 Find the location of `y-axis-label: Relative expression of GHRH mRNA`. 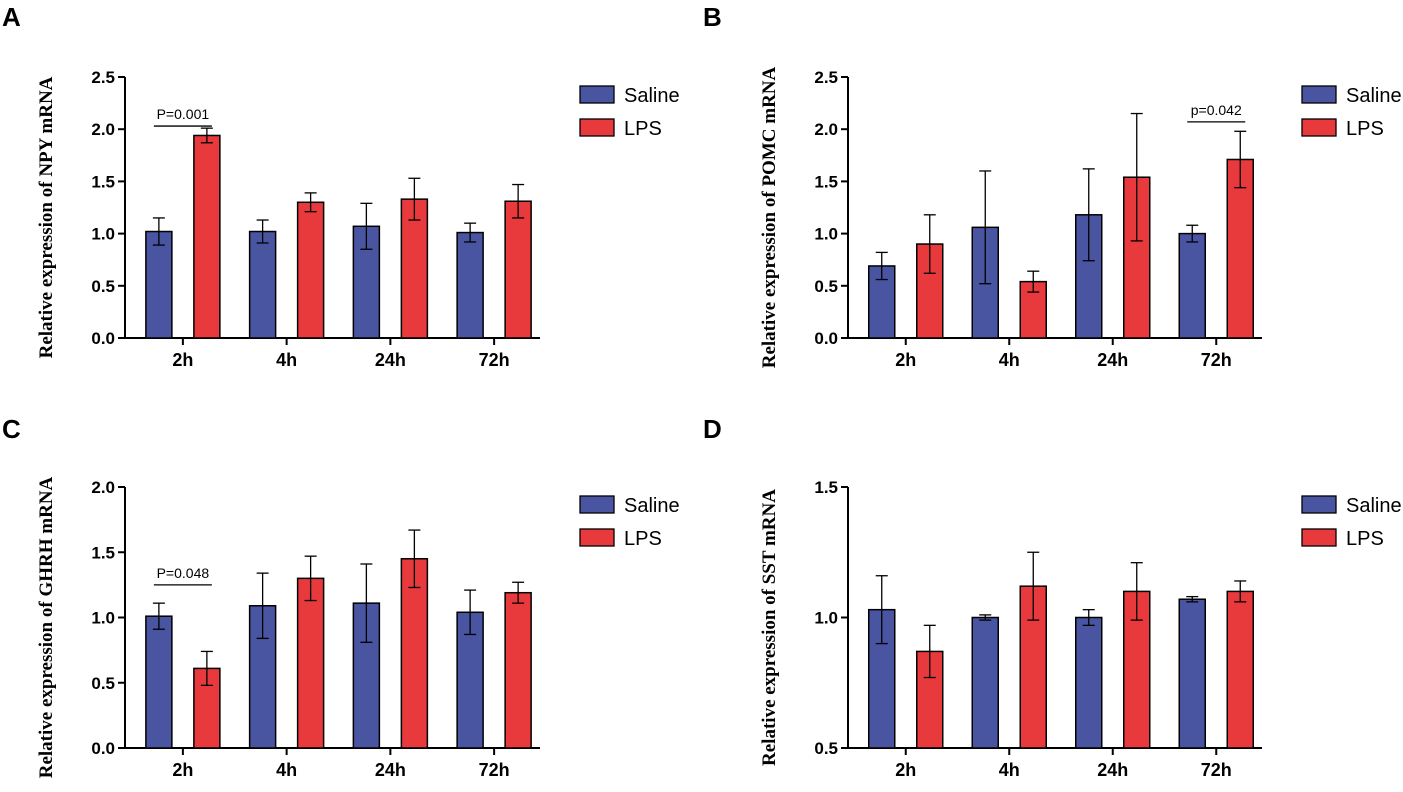

y-axis-label: Relative expression of GHRH mRNA is located at coordinates (46, 627).